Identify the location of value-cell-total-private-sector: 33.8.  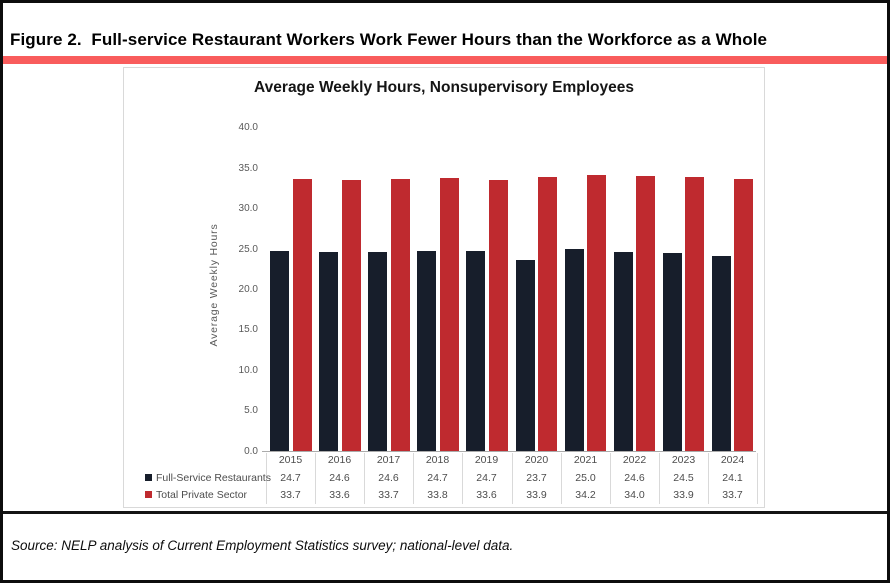
(437, 494).